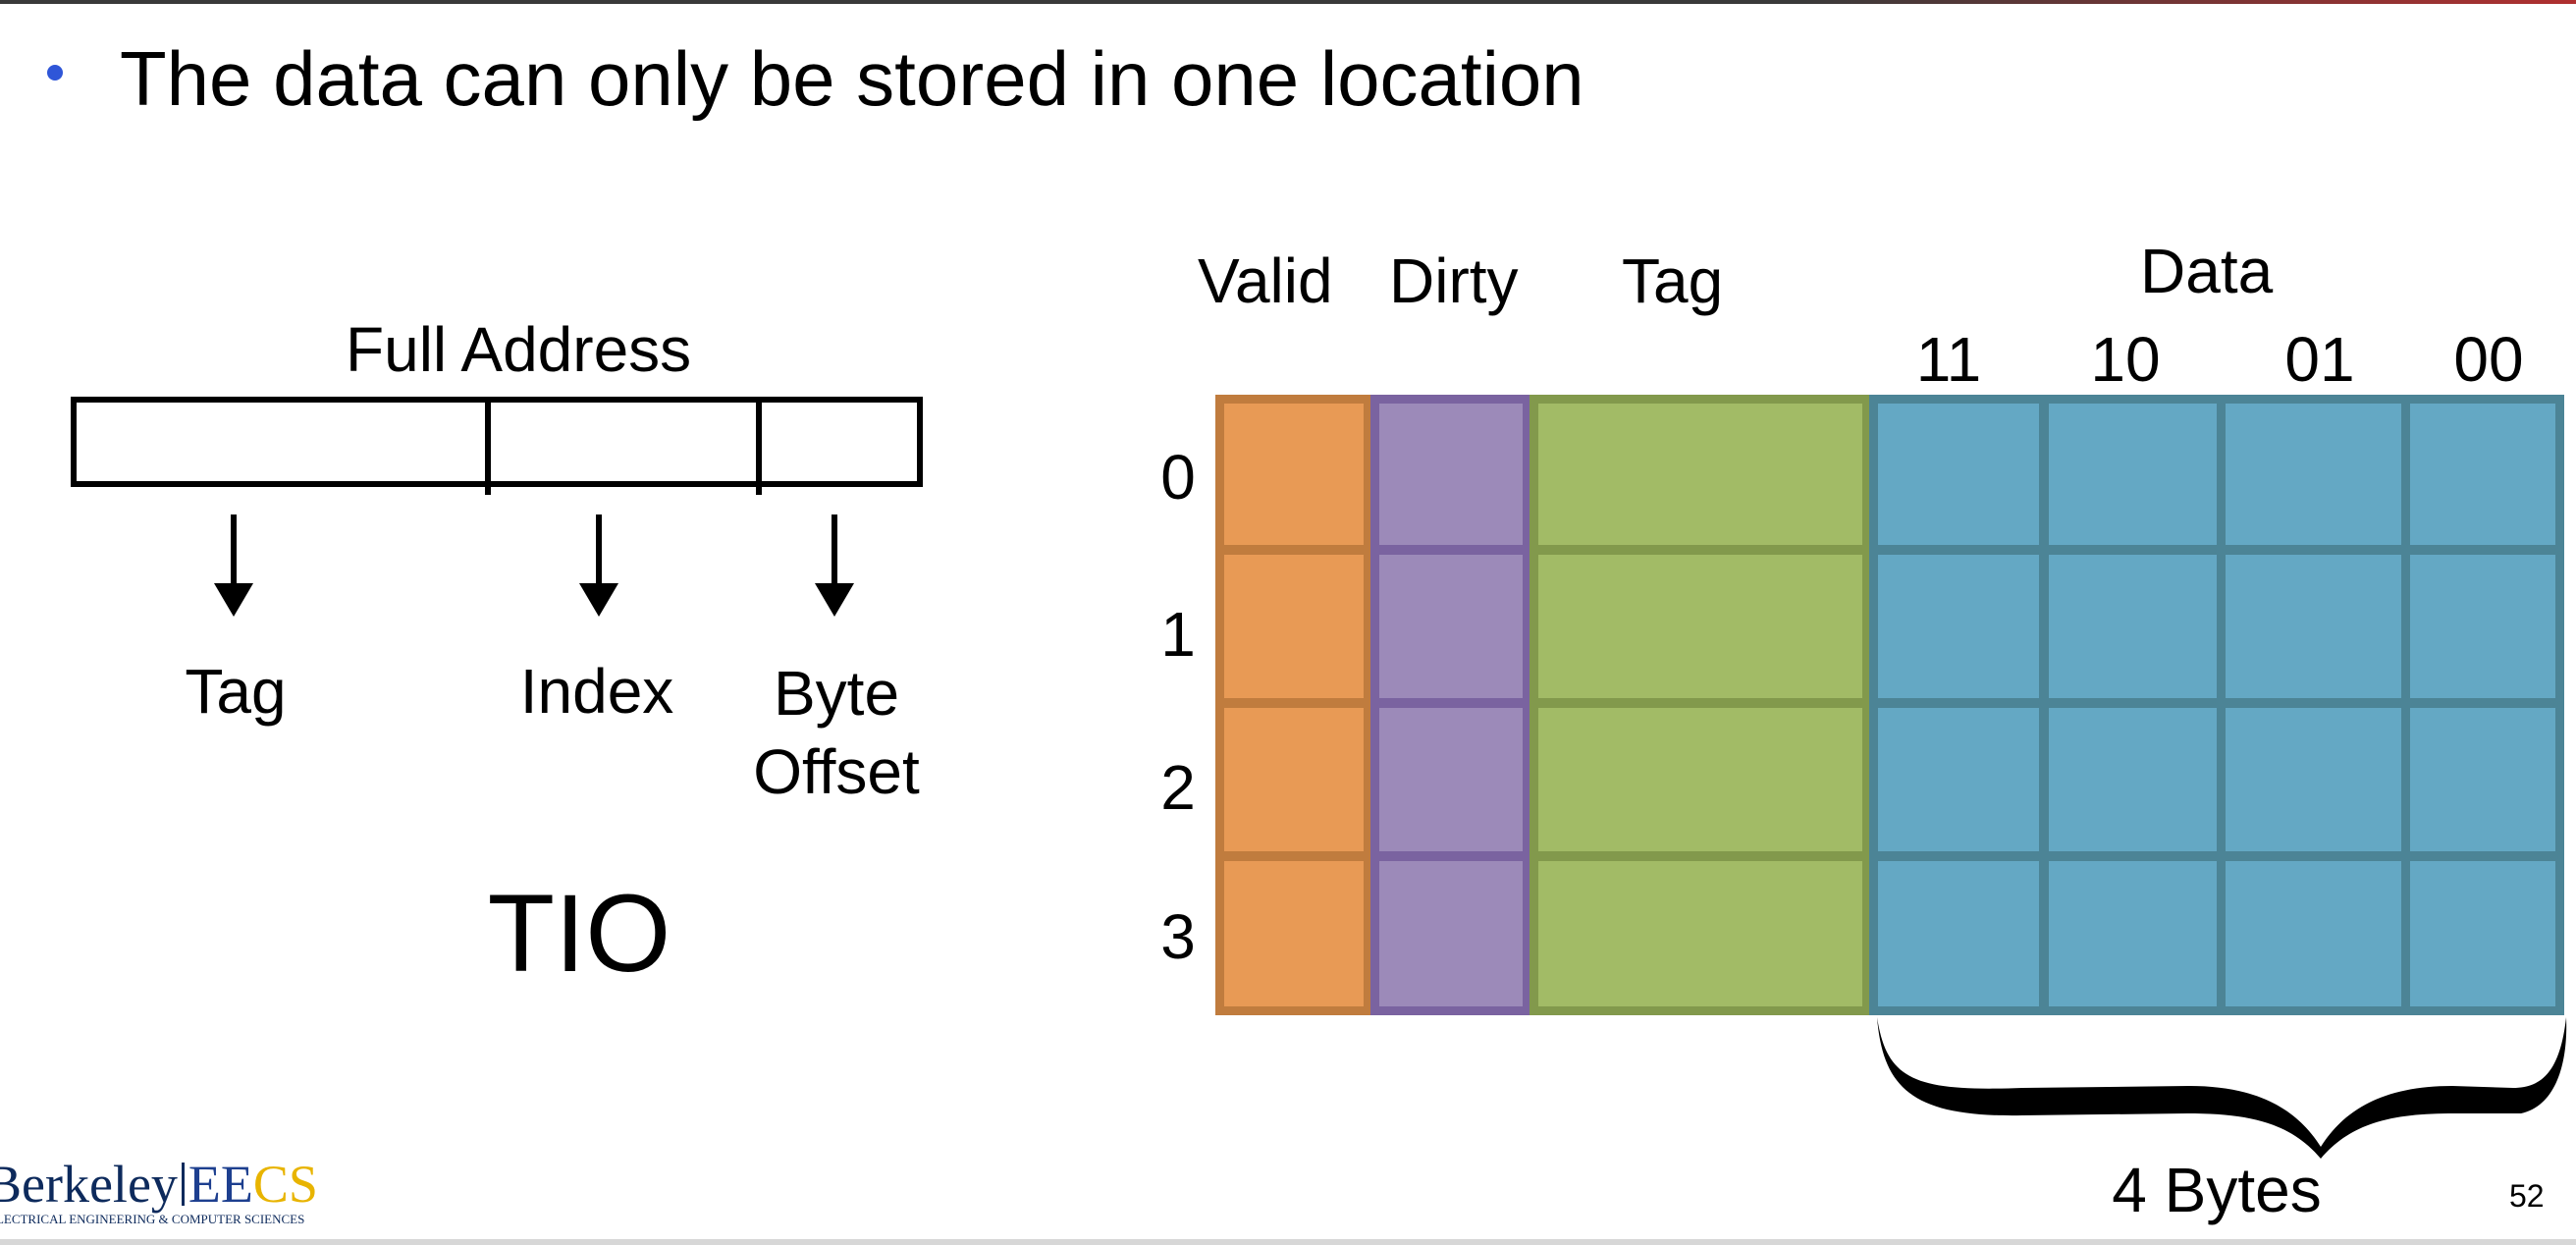  I want to click on row-label: 3, so click(1178, 936).